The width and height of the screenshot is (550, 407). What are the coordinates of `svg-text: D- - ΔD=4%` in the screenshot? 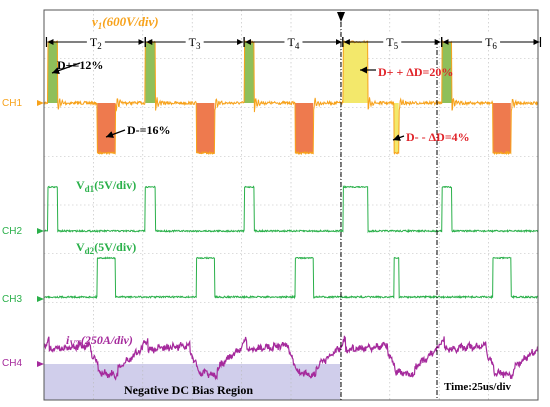 It's located at (438, 137).